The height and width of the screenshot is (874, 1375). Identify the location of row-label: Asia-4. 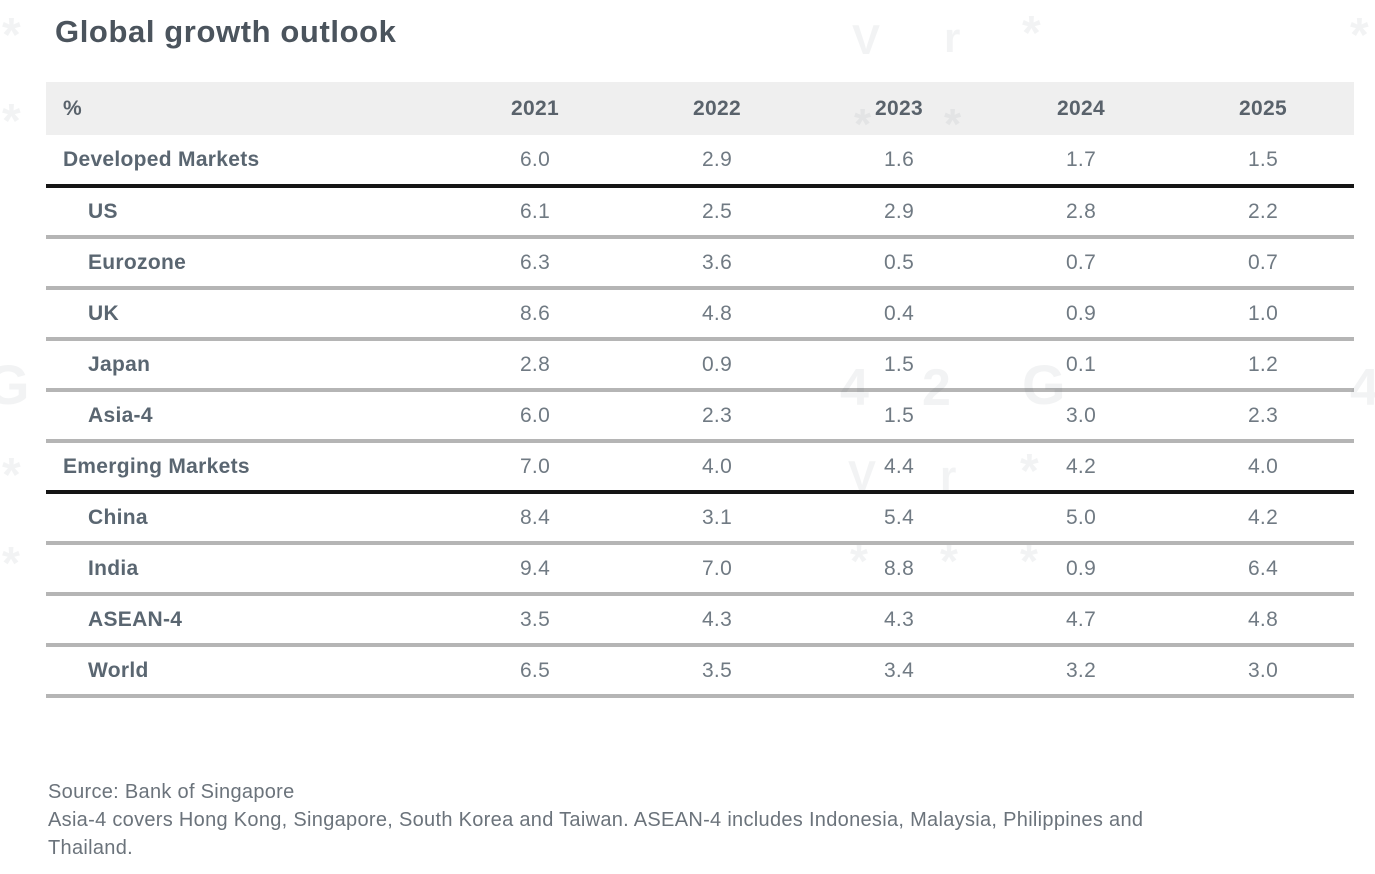
(120, 415).